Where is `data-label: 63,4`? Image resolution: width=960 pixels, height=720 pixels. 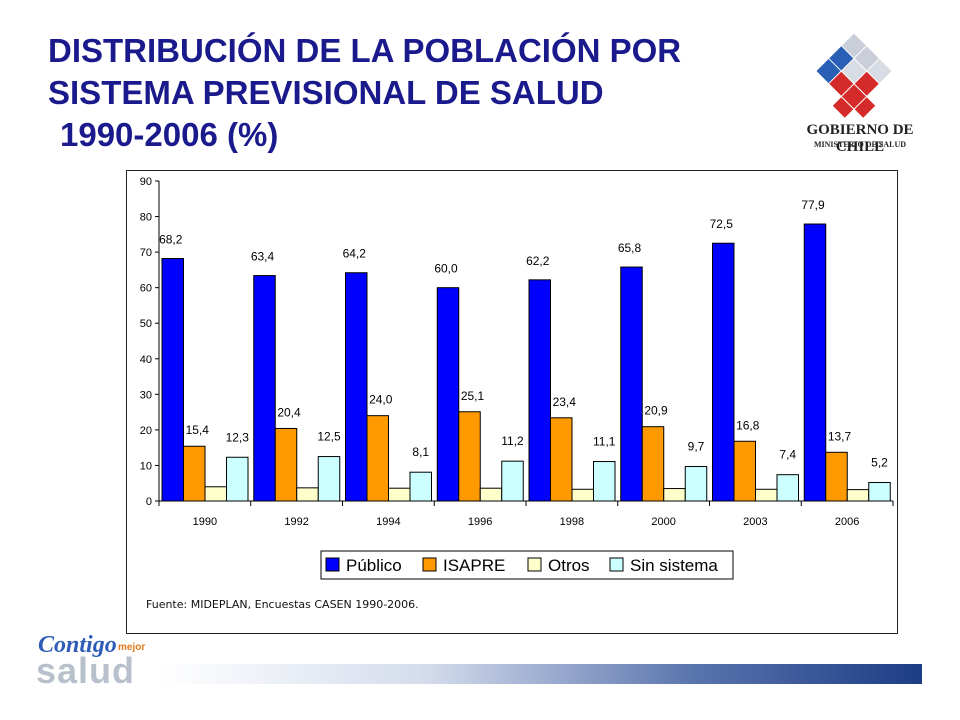 data-label: 63,4 is located at coordinates (263, 257).